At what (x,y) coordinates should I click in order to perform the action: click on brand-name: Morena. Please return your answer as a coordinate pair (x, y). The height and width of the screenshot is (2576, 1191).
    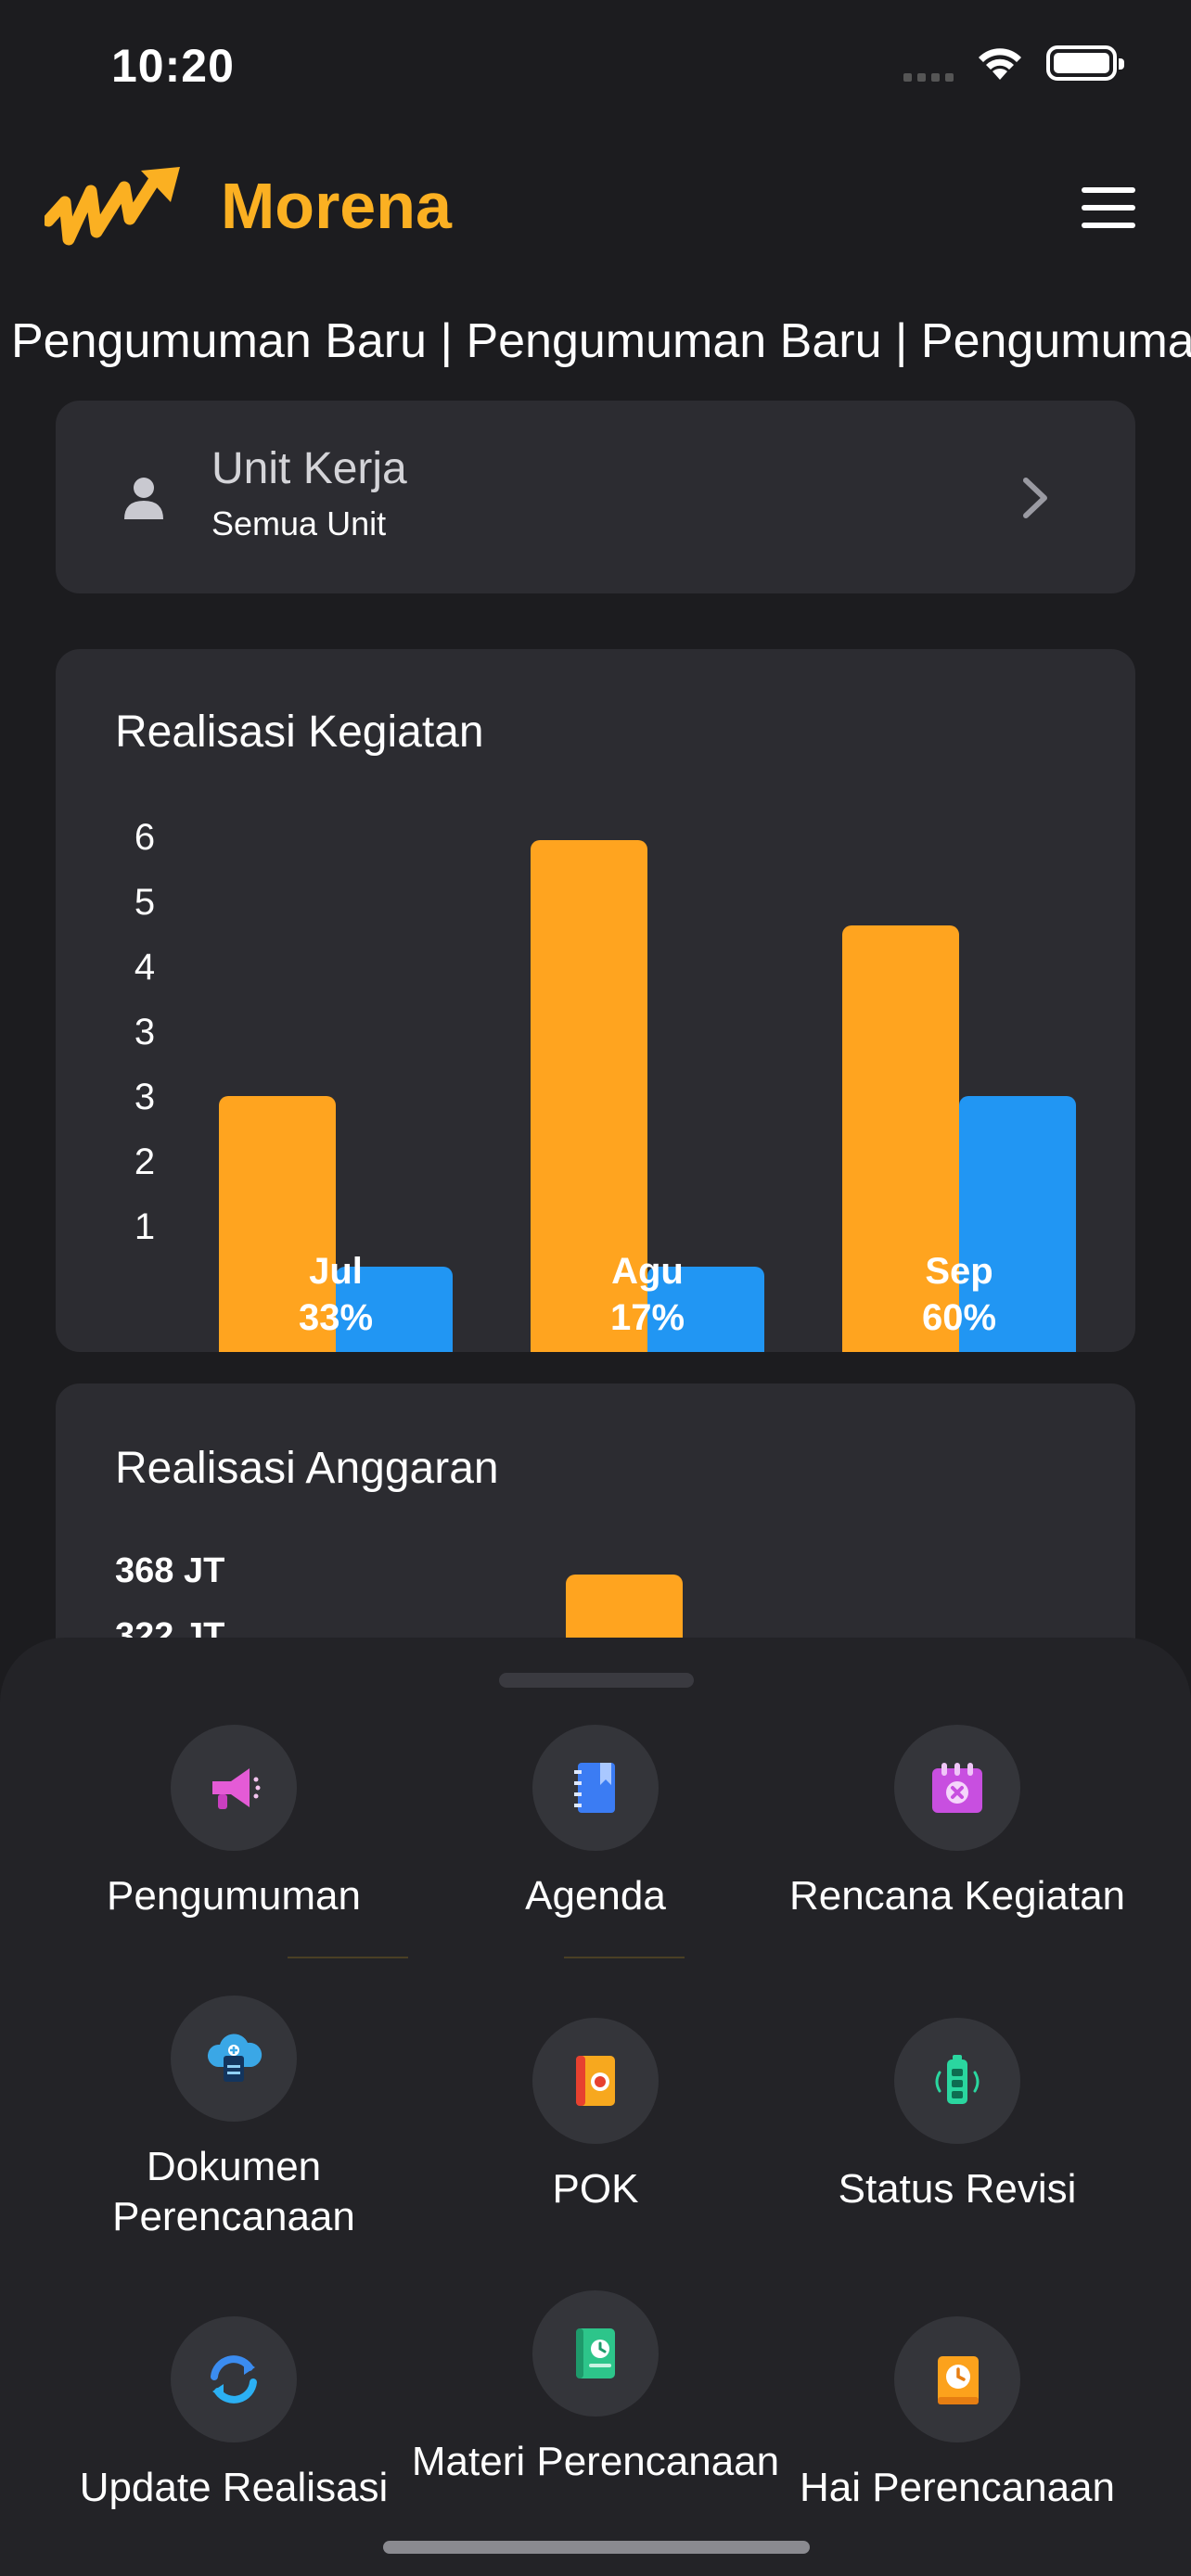
    Looking at the image, I should click on (336, 206).